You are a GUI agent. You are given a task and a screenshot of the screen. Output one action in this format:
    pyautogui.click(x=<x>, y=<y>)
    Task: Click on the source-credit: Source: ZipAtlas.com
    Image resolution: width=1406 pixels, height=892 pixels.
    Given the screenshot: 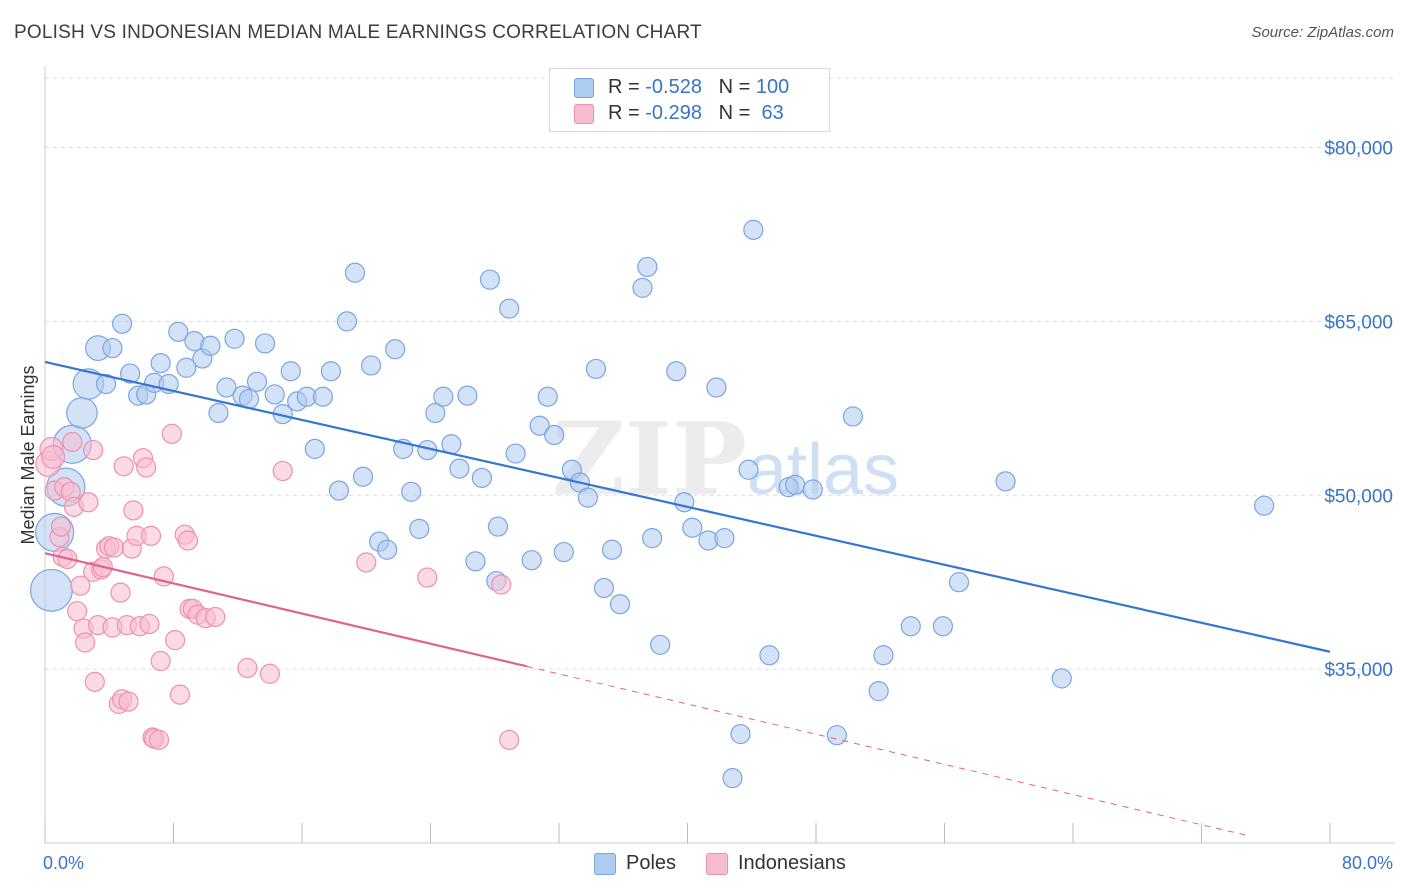 What is the action you would take?
    pyautogui.click(x=1322, y=32)
    